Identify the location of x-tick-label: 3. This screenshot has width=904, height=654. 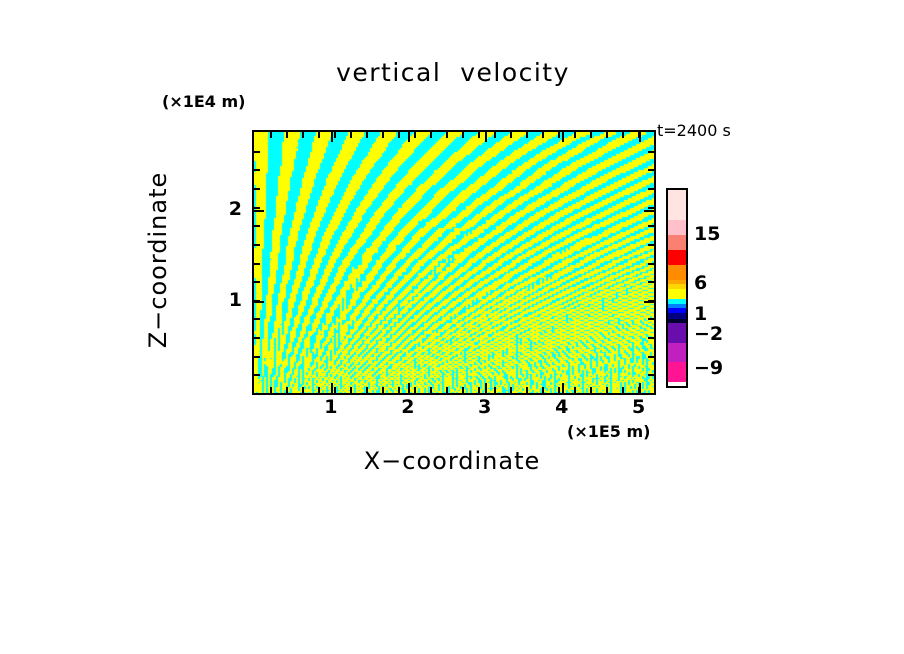
(485, 407).